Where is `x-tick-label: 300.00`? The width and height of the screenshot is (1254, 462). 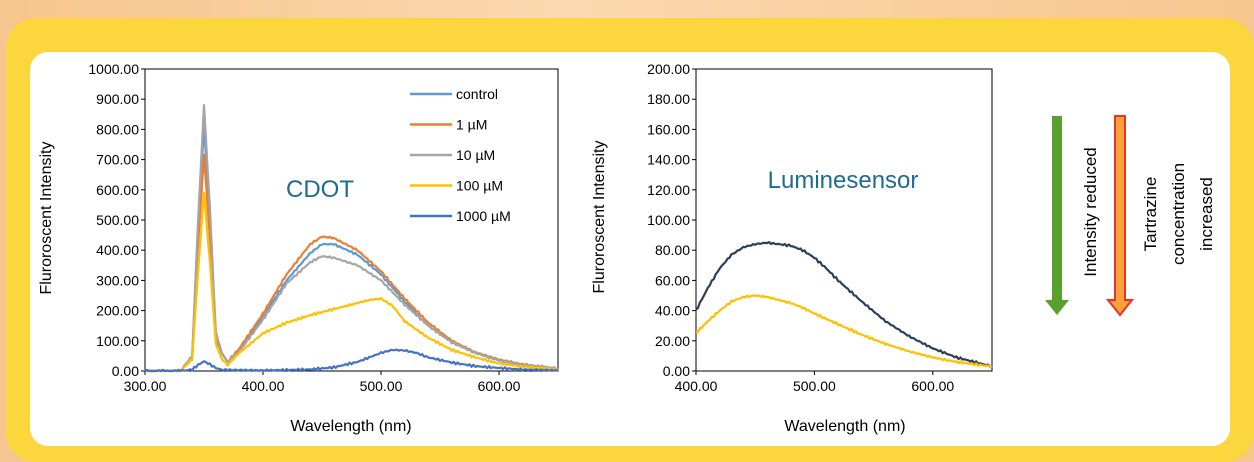 x-tick-label: 300.00 is located at coordinates (145, 386).